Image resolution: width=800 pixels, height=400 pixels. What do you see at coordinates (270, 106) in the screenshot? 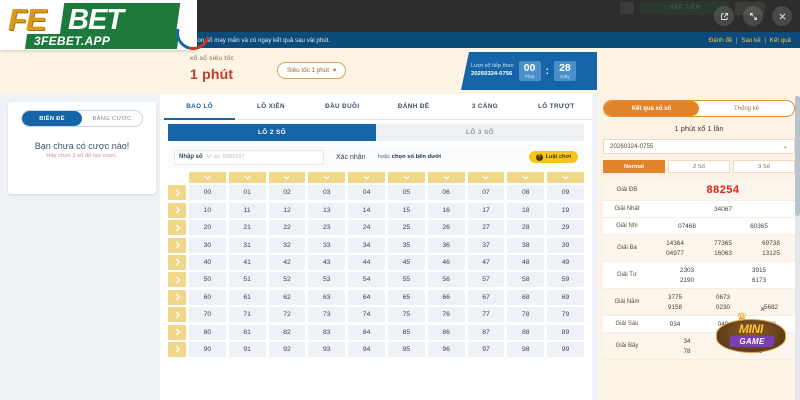
I see `tab-lo-xien: LÔ XIÊN` at bounding box center [270, 106].